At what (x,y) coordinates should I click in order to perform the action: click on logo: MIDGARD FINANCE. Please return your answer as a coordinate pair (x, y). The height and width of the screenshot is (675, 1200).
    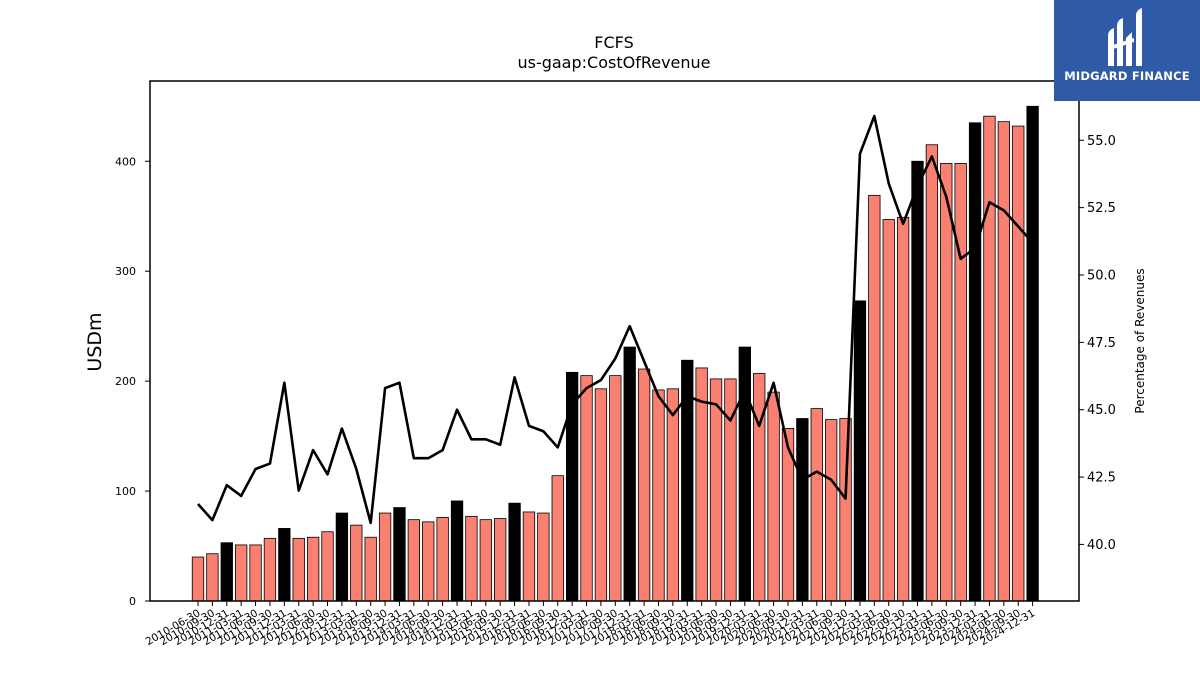
    Looking at the image, I should click on (1127, 50).